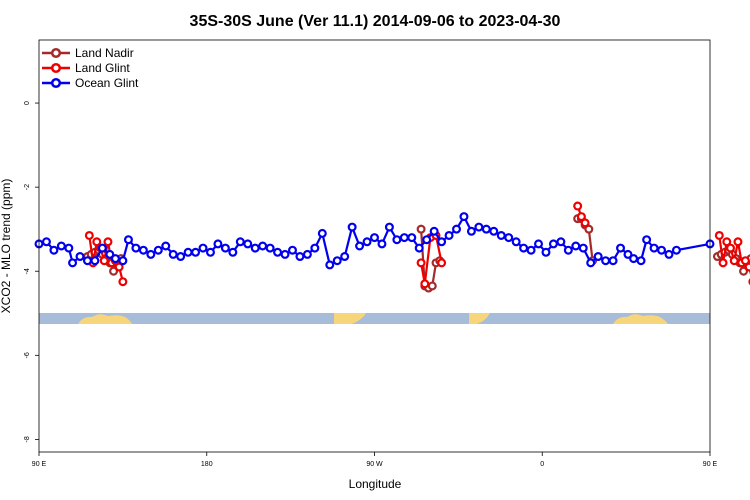 This screenshot has height=500, width=750. Describe the element at coordinates (107, 83) in the screenshot. I see `legend-label: Ocean Glint` at that location.